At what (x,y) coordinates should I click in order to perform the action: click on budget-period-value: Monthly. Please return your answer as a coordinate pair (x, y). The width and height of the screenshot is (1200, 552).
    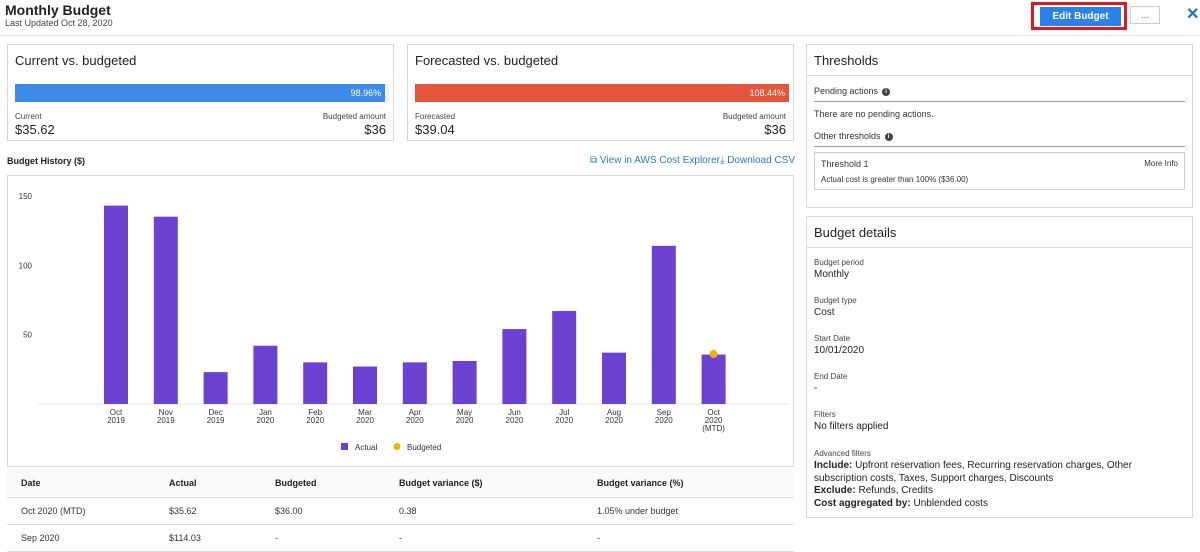
    Looking at the image, I should click on (832, 274).